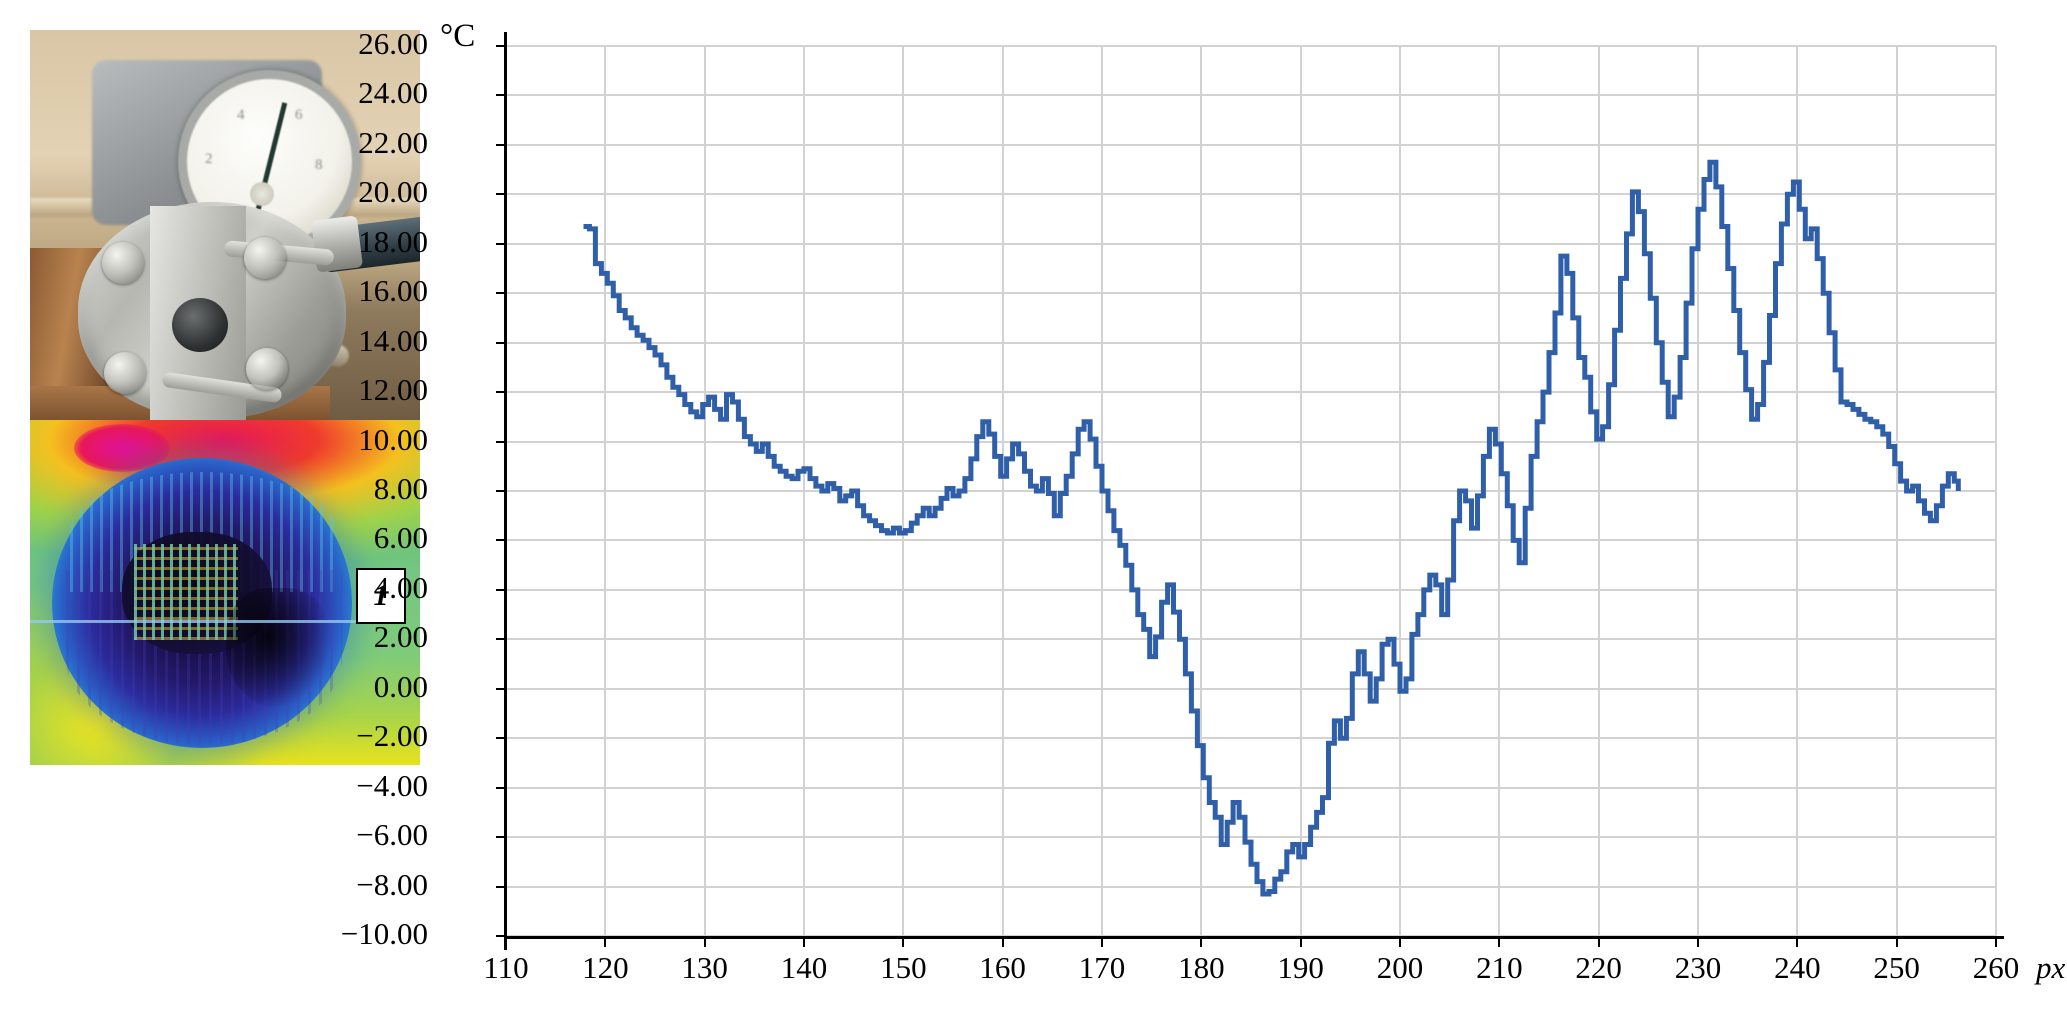 The height and width of the screenshot is (1026, 2067). I want to click on x-tick-label: 250, so click(1896, 967).